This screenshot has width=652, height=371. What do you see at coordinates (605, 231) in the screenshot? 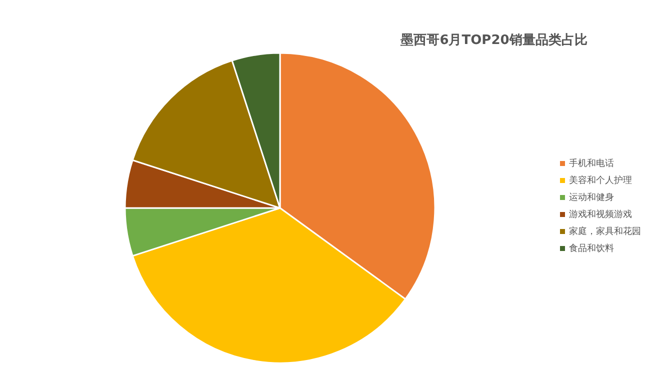
I see `legend-label: 家庭，家具和花园` at bounding box center [605, 231].